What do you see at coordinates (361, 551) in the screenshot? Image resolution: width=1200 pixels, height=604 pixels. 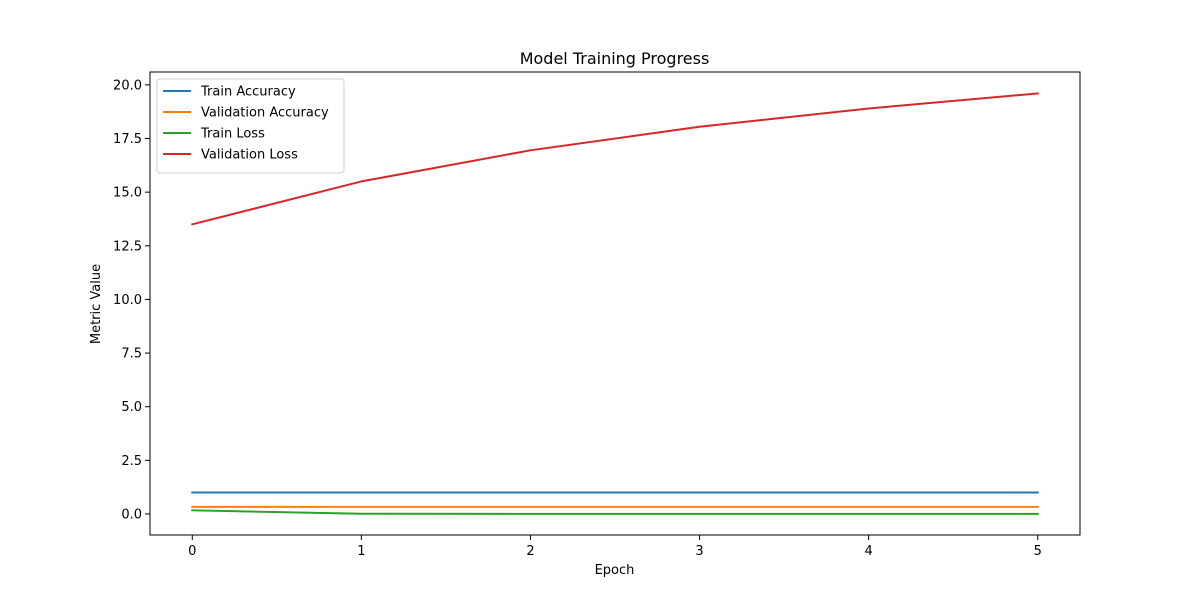 I see `x-tick-label: 1` at bounding box center [361, 551].